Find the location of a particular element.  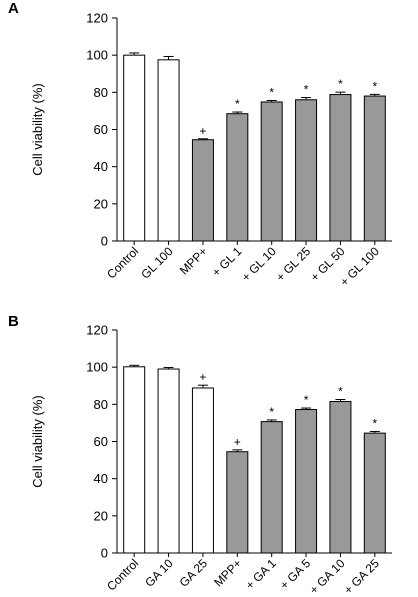

panel-label: B is located at coordinates (13, 321).